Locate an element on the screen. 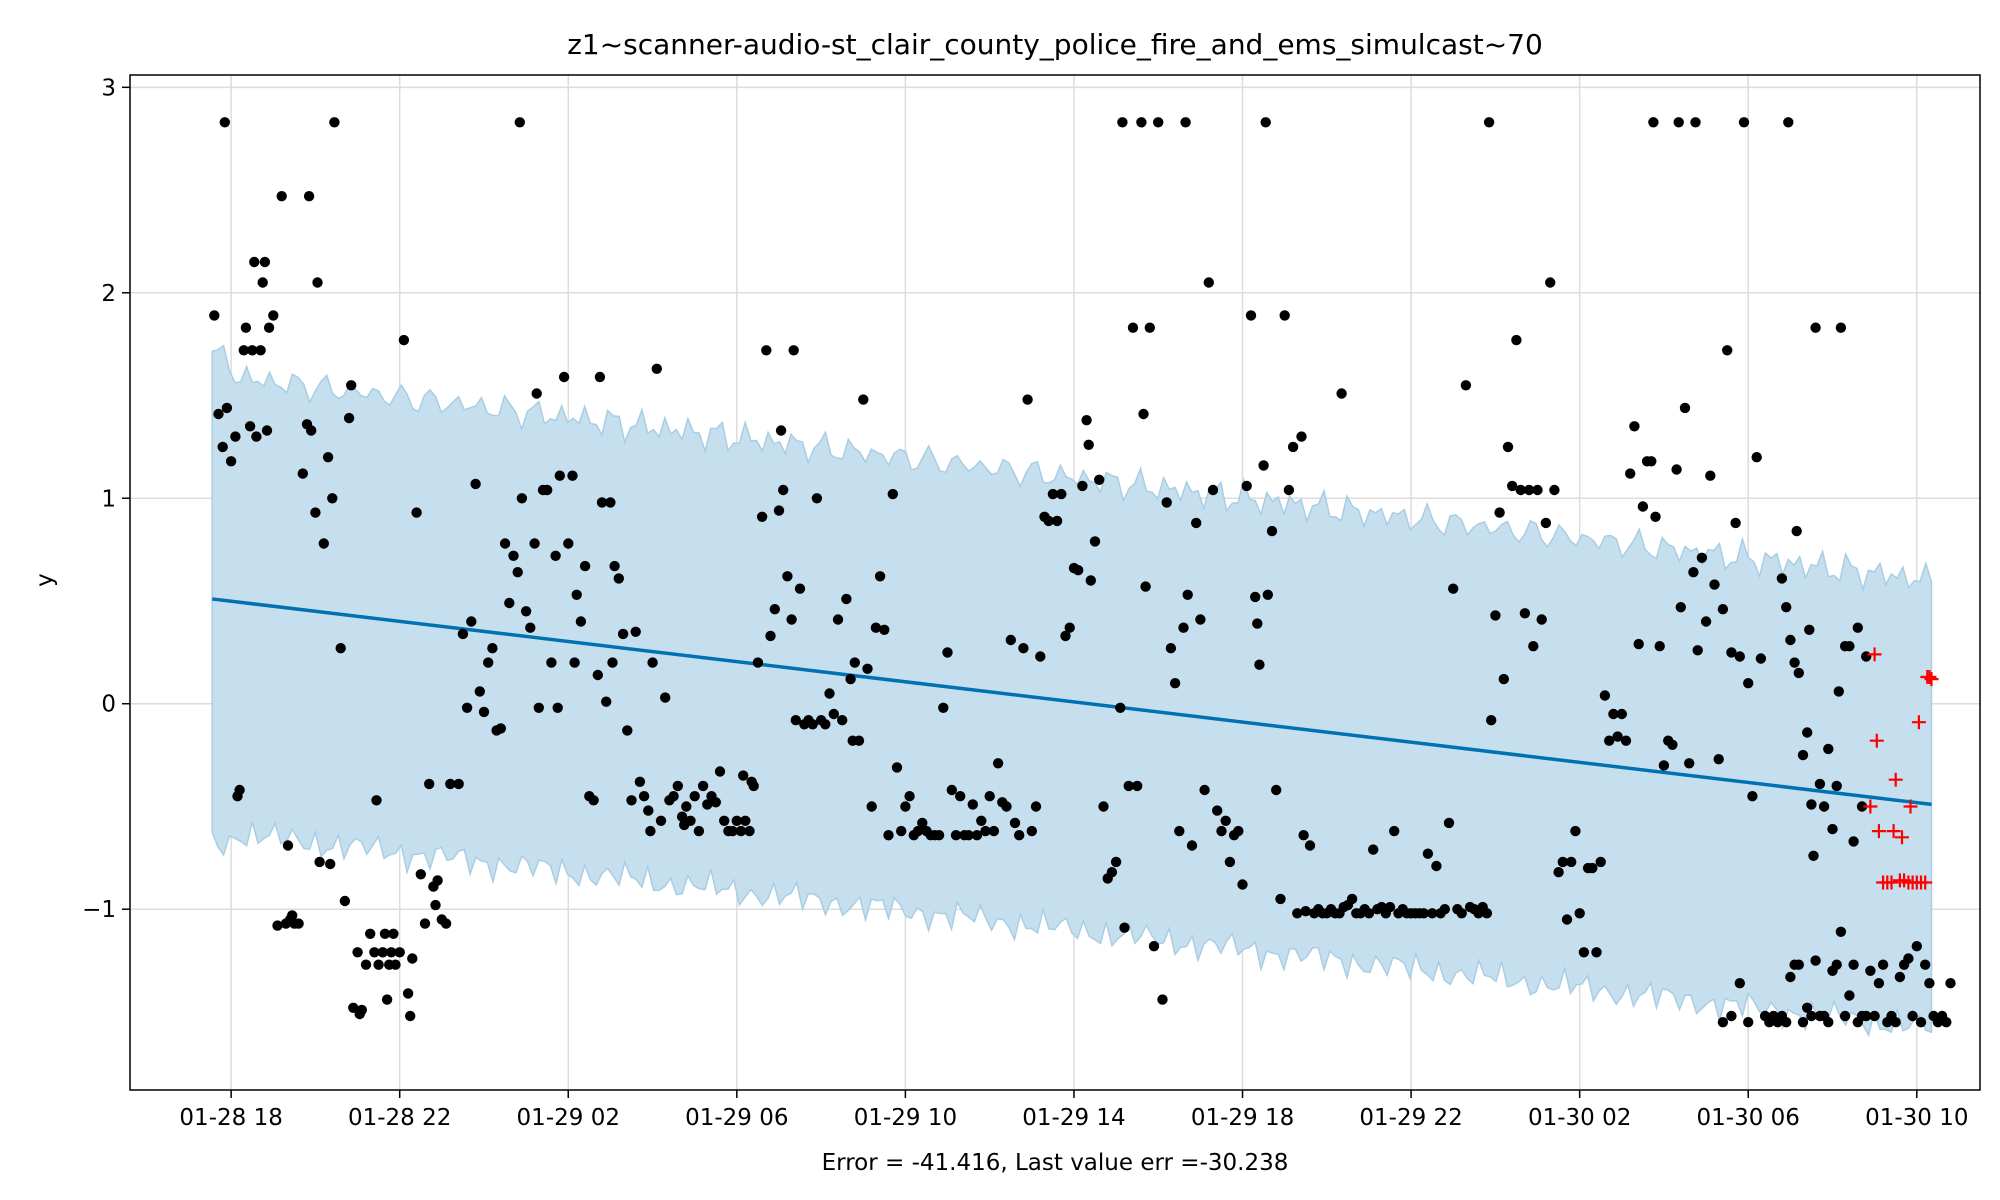 This screenshot has width=2000, height=1200. y-tick-label-2: 1 is located at coordinates (108, 499).